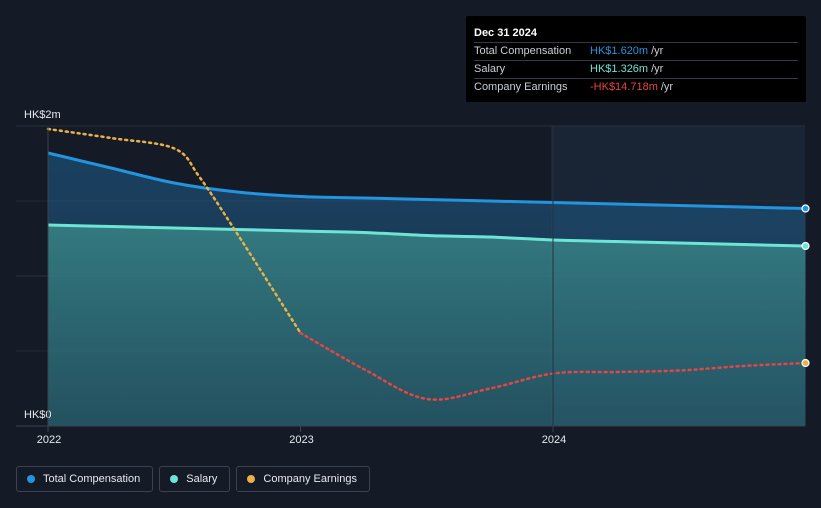 This screenshot has height=508, width=821. What do you see at coordinates (805, 286) in the screenshot?
I see `series-end-markers` at bounding box center [805, 286].